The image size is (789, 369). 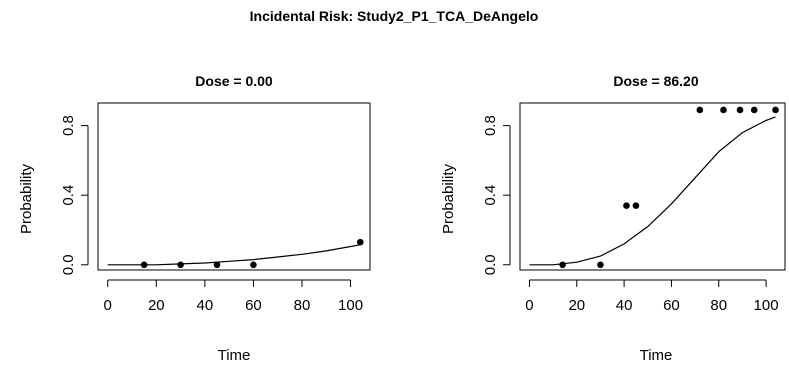 What do you see at coordinates (234, 81) in the screenshot?
I see `panel-title: Dose = 0.00` at bounding box center [234, 81].